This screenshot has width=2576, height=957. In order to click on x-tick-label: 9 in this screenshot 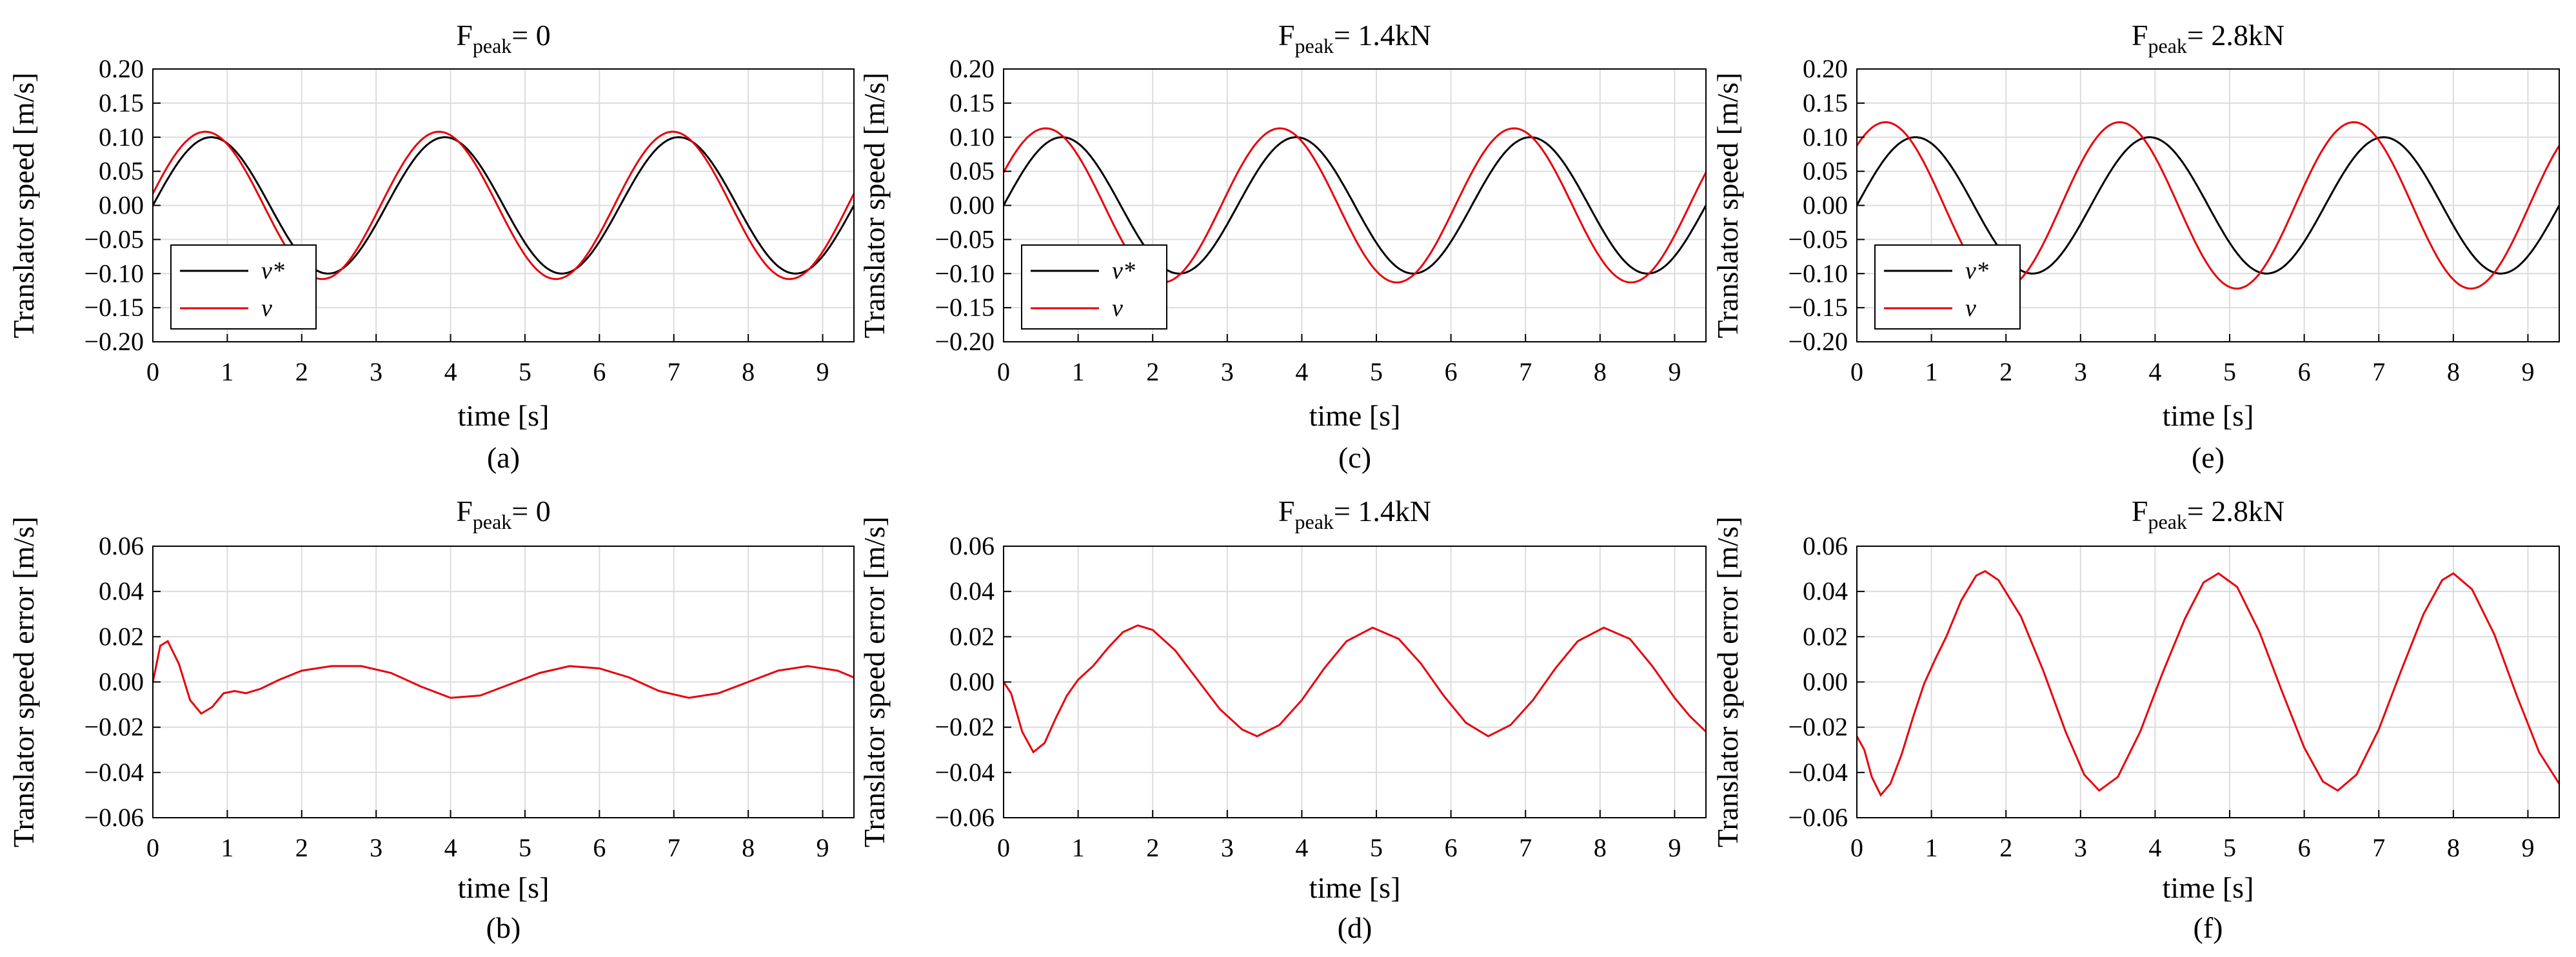, I will do `click(2527, 371)`.